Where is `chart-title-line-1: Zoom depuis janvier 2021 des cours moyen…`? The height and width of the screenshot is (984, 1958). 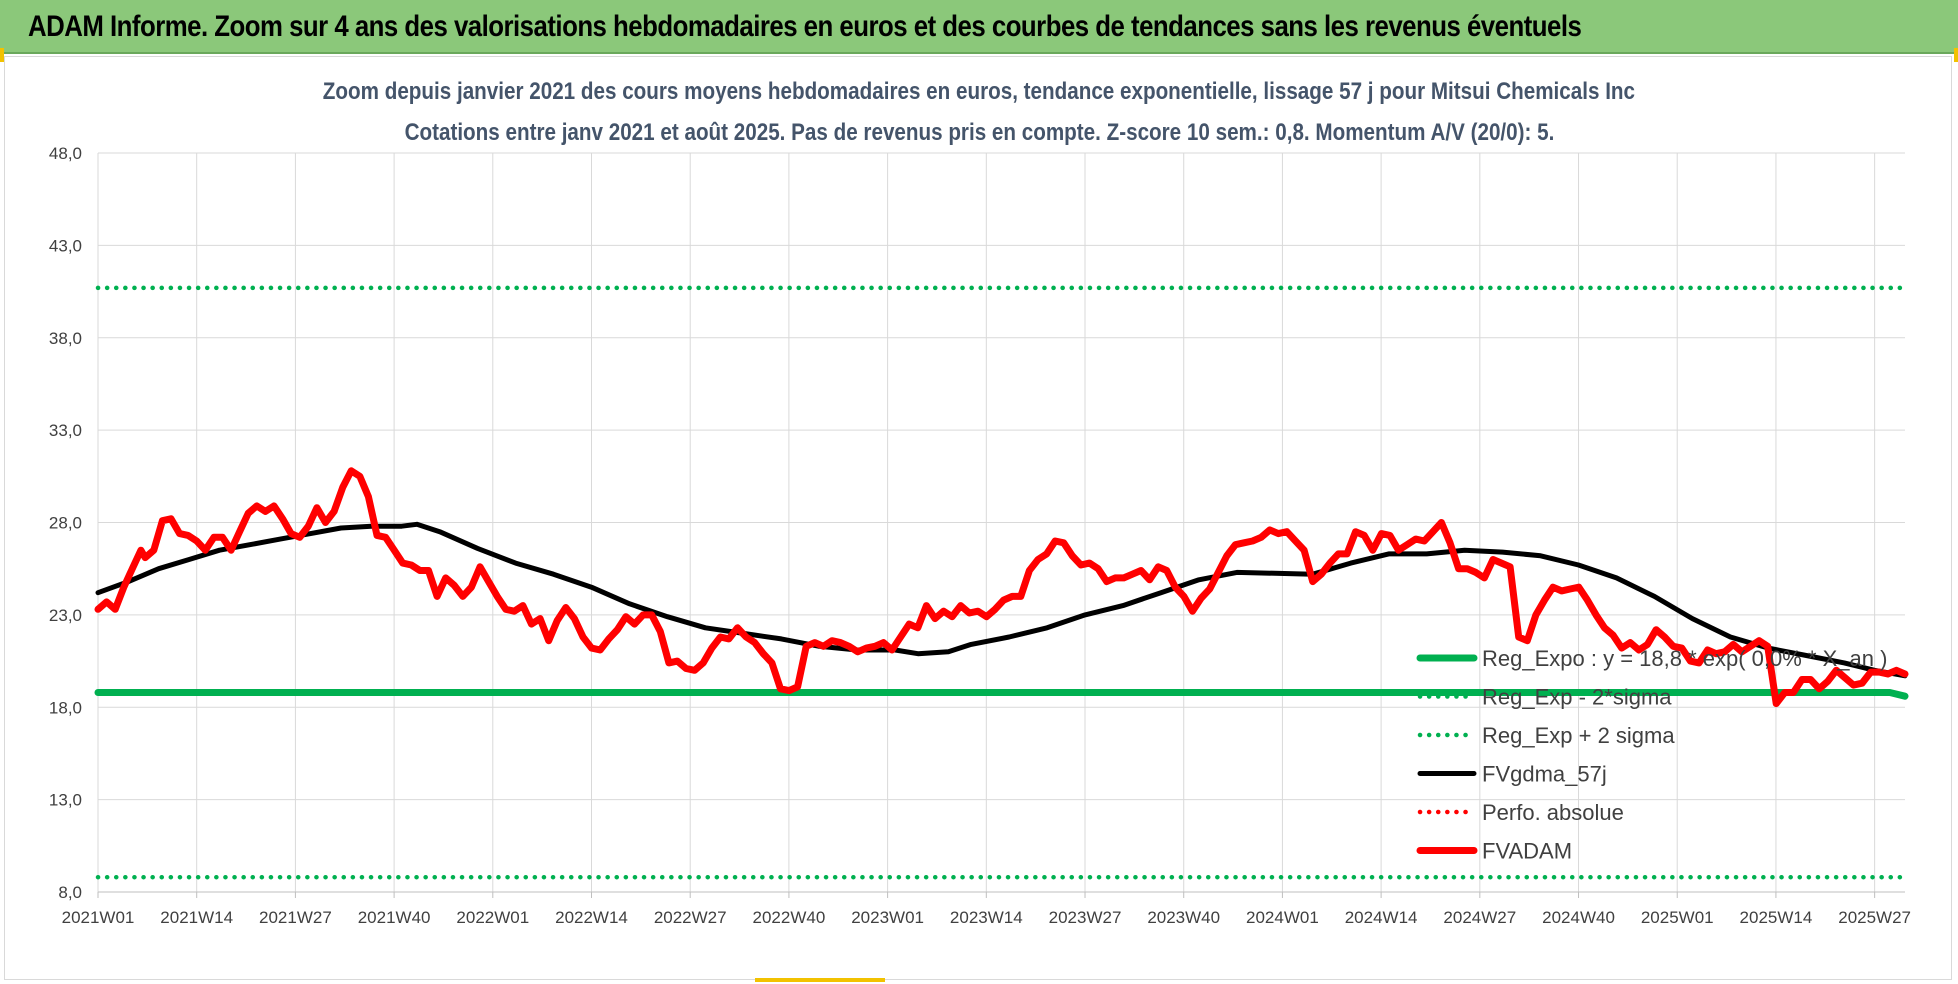
chart-title-line-1: Zoom depuis janvier 2021 des cours moyen… is located at coordinates (979, 92).